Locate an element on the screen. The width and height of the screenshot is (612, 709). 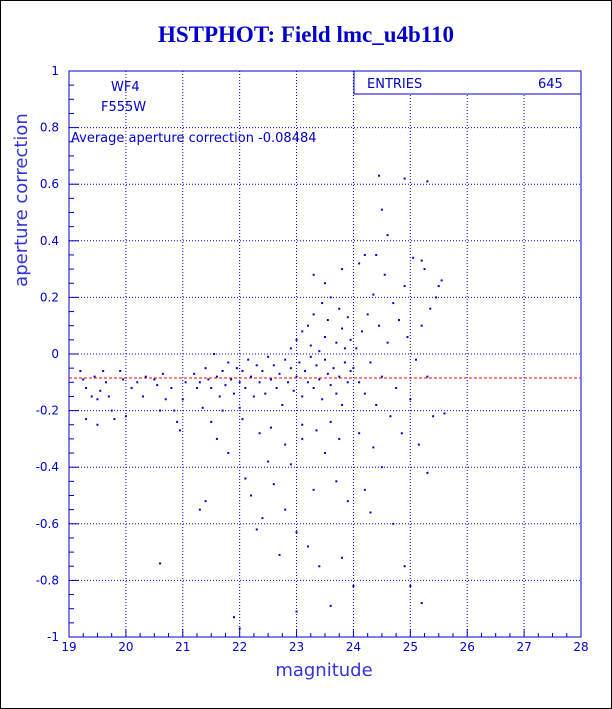
y-tick-label: 0.4 is located at coordinates (49, 241).